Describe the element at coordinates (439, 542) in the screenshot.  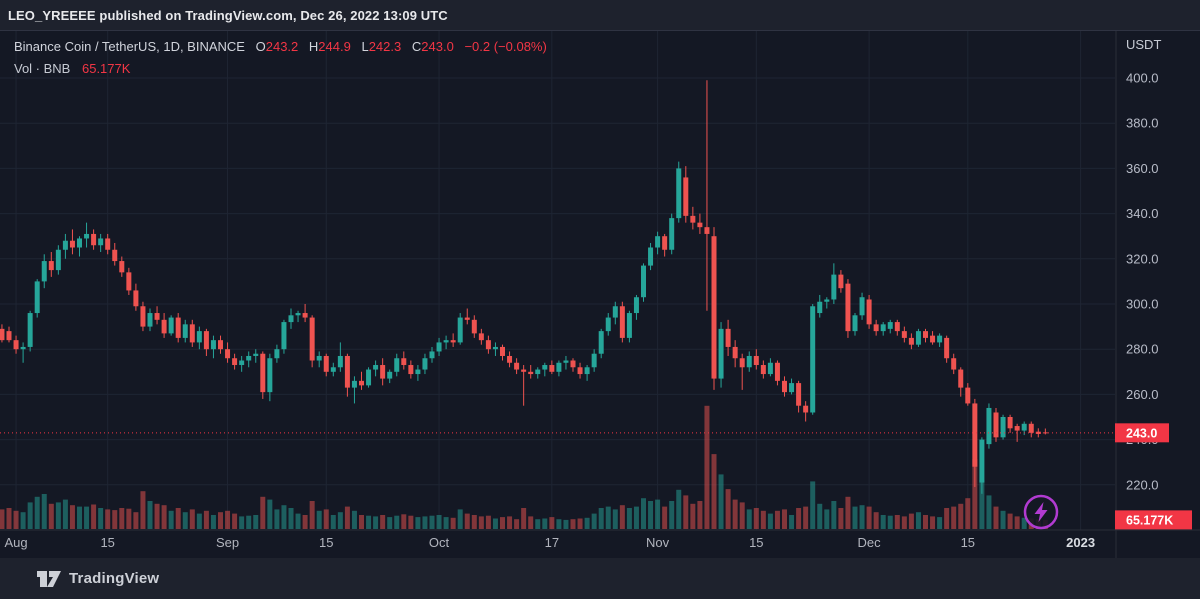
I see `time-tick-label: Oct` at that location.